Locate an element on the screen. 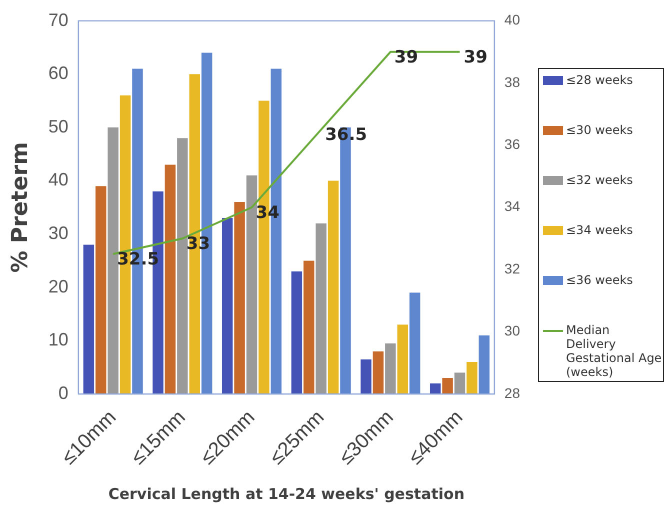 The width and height of the screenshot is (668, 508). y-tick-label: 50 is located at coordinates (58, 126).